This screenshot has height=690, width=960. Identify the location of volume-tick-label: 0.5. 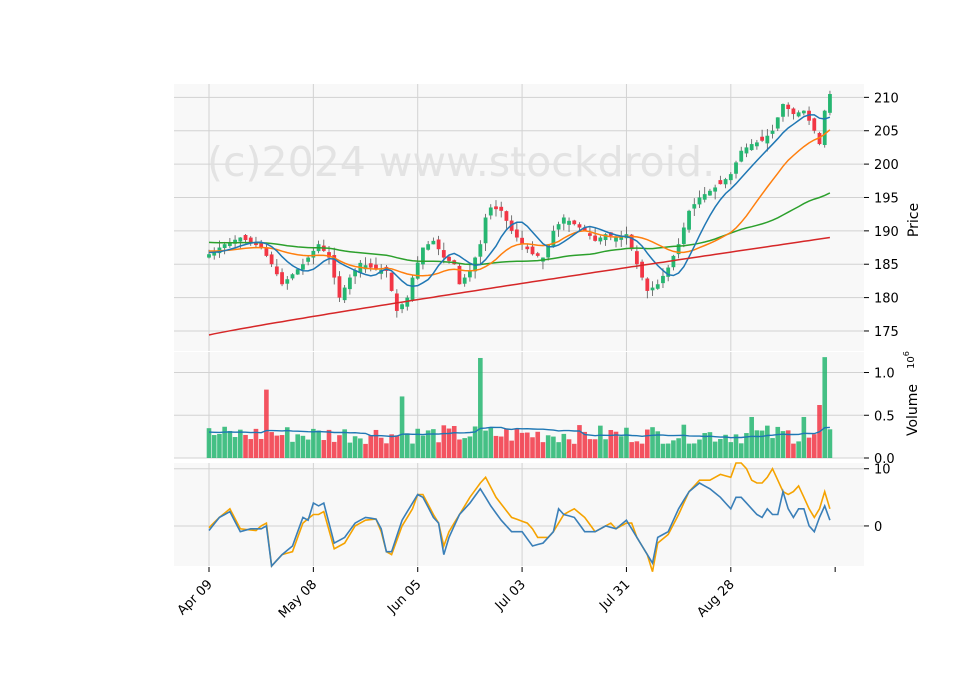
(884, 416).